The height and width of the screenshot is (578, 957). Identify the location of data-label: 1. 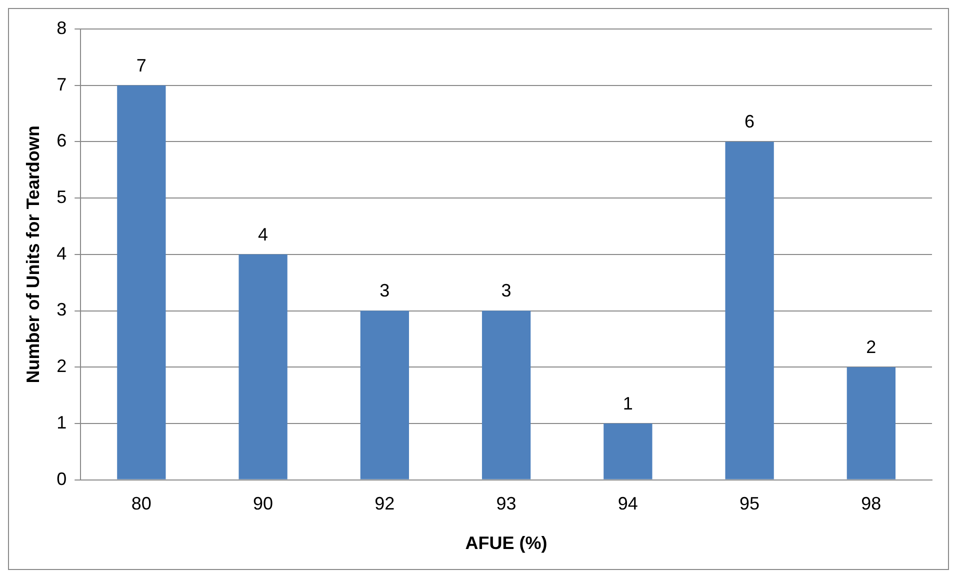
(627, 403).